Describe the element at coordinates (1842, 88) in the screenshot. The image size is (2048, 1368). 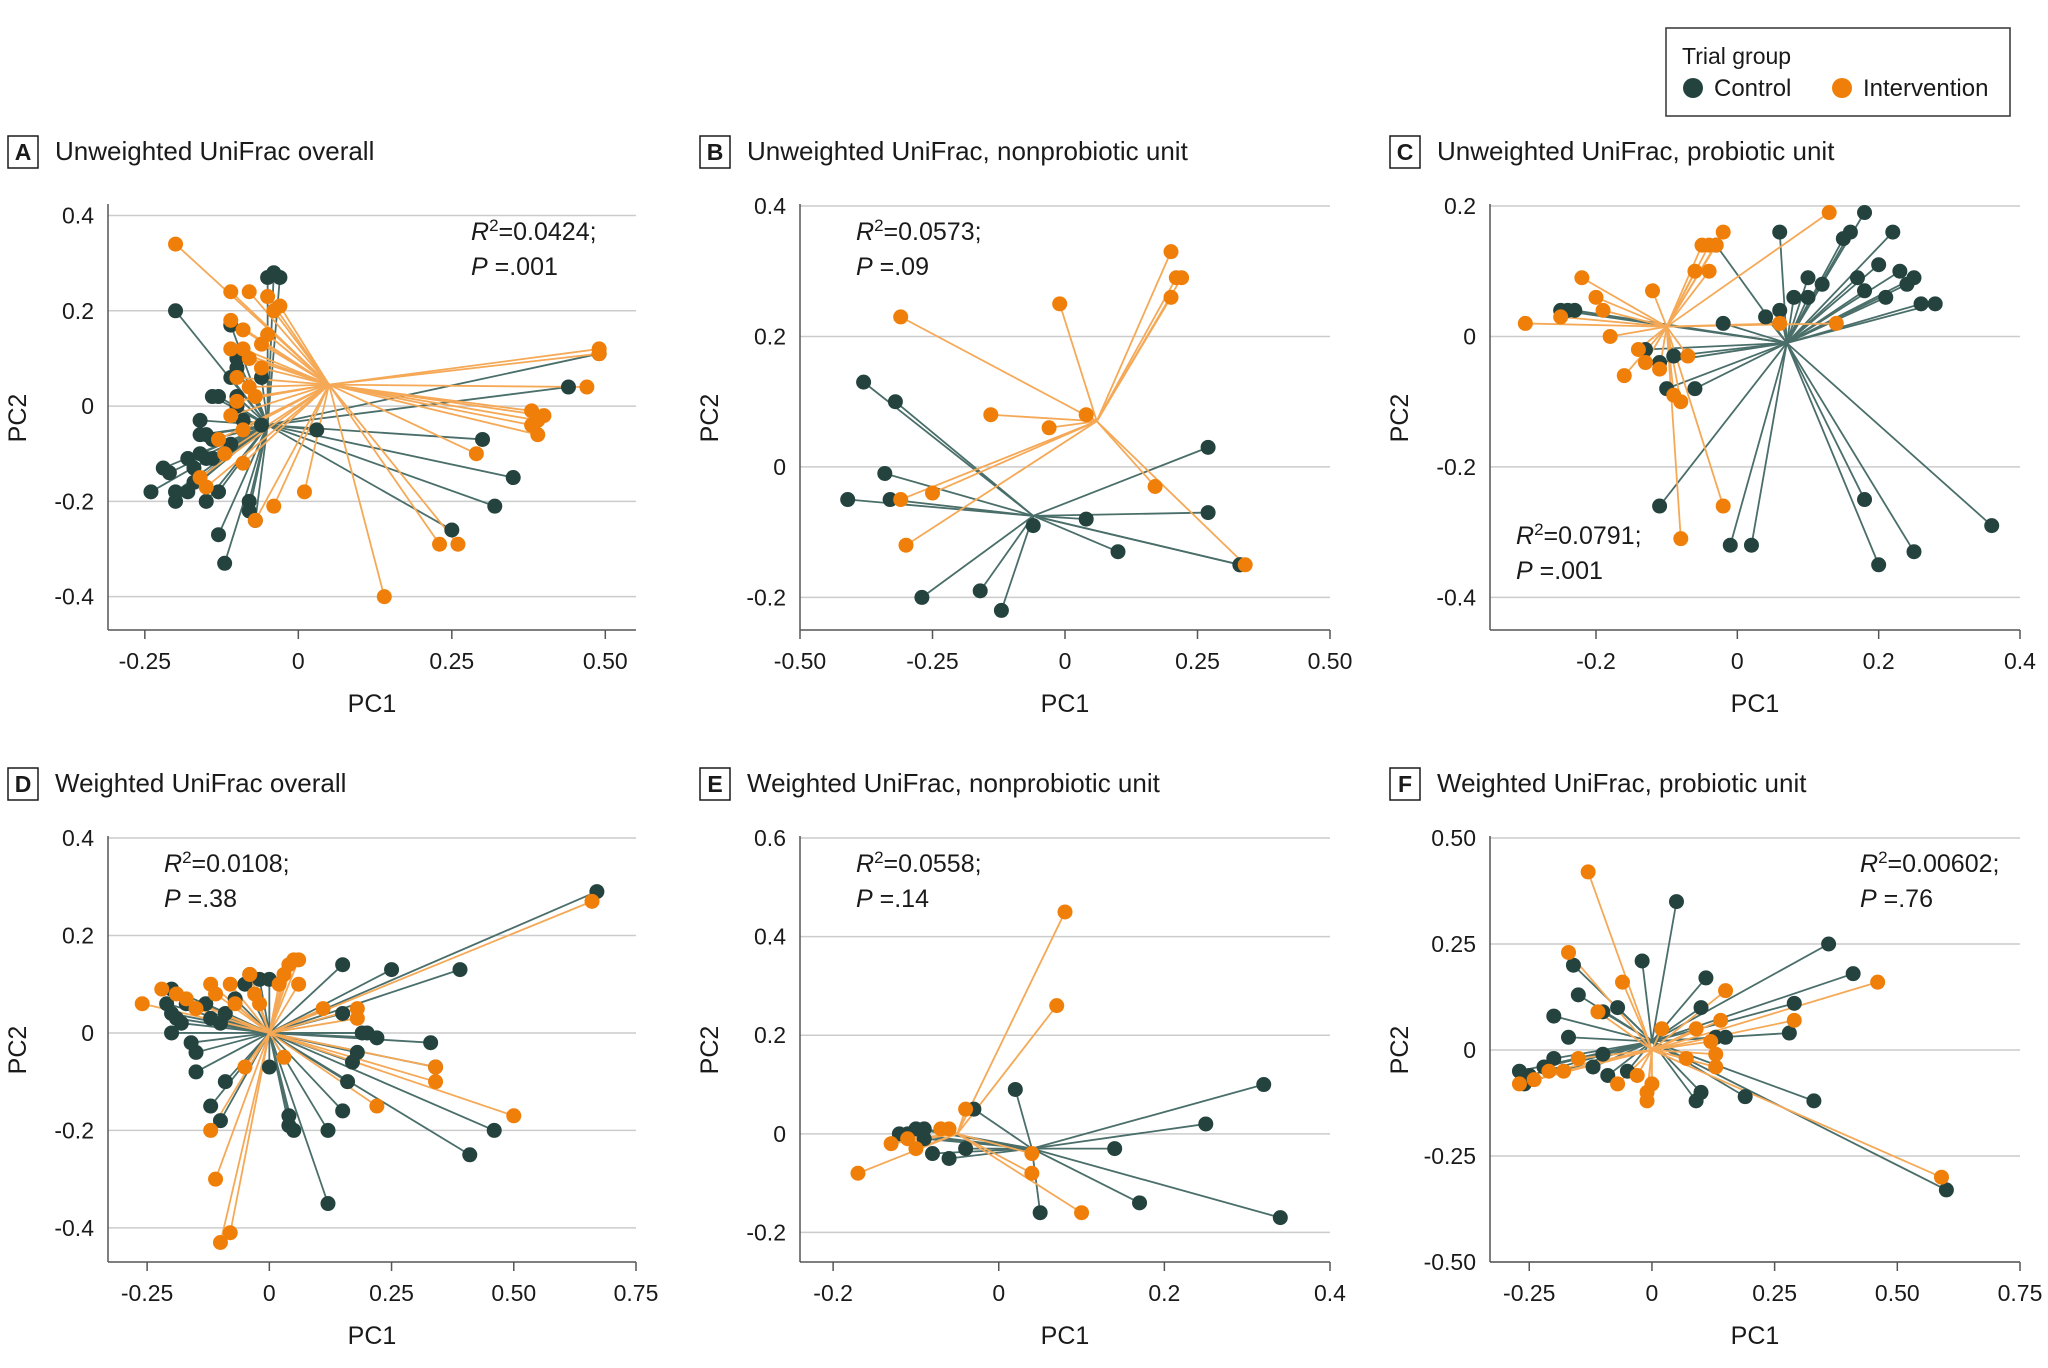
I see `legend-intervention-marker` at that location.